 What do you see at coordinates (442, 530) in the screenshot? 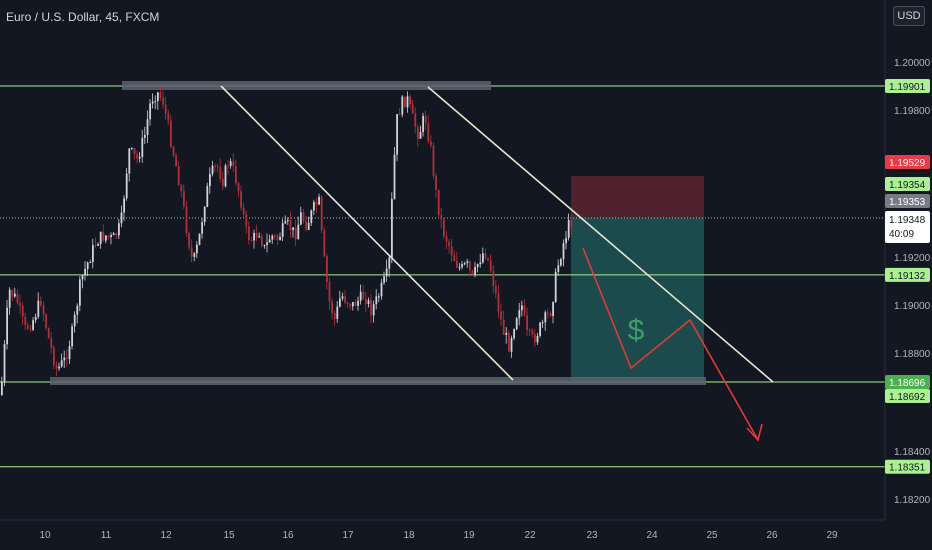
I see `time-axis: 10 11 12 15 16 17 18 19 22 23 24 25 26 29` at bounding box center [442, 530].